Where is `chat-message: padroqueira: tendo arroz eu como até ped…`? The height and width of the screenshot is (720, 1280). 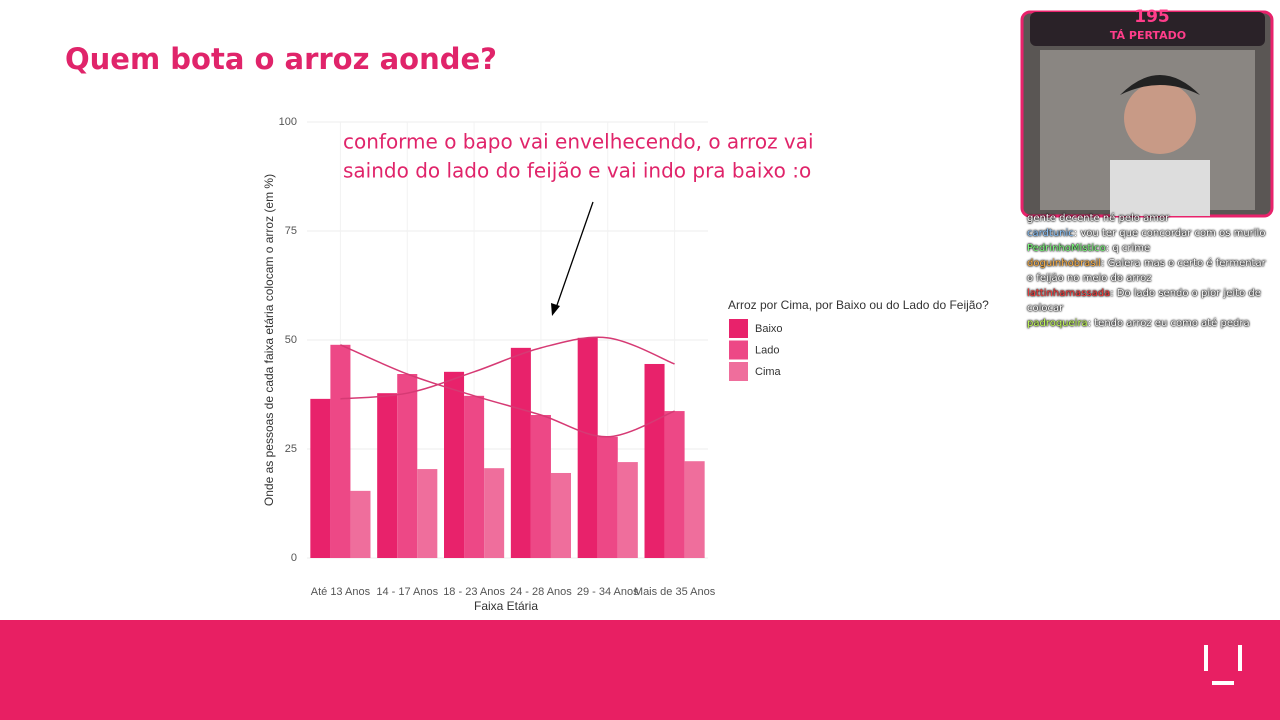 chat-message: padroqueira: tendo arroz eu como até ped… is located at coordinates (1149, 323).